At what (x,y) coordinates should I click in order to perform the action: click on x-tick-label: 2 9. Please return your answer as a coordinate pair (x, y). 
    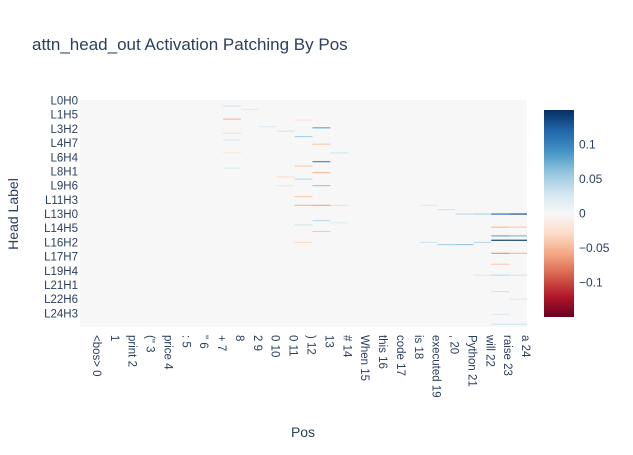
    Looking at the image, I should click on (257, 343).